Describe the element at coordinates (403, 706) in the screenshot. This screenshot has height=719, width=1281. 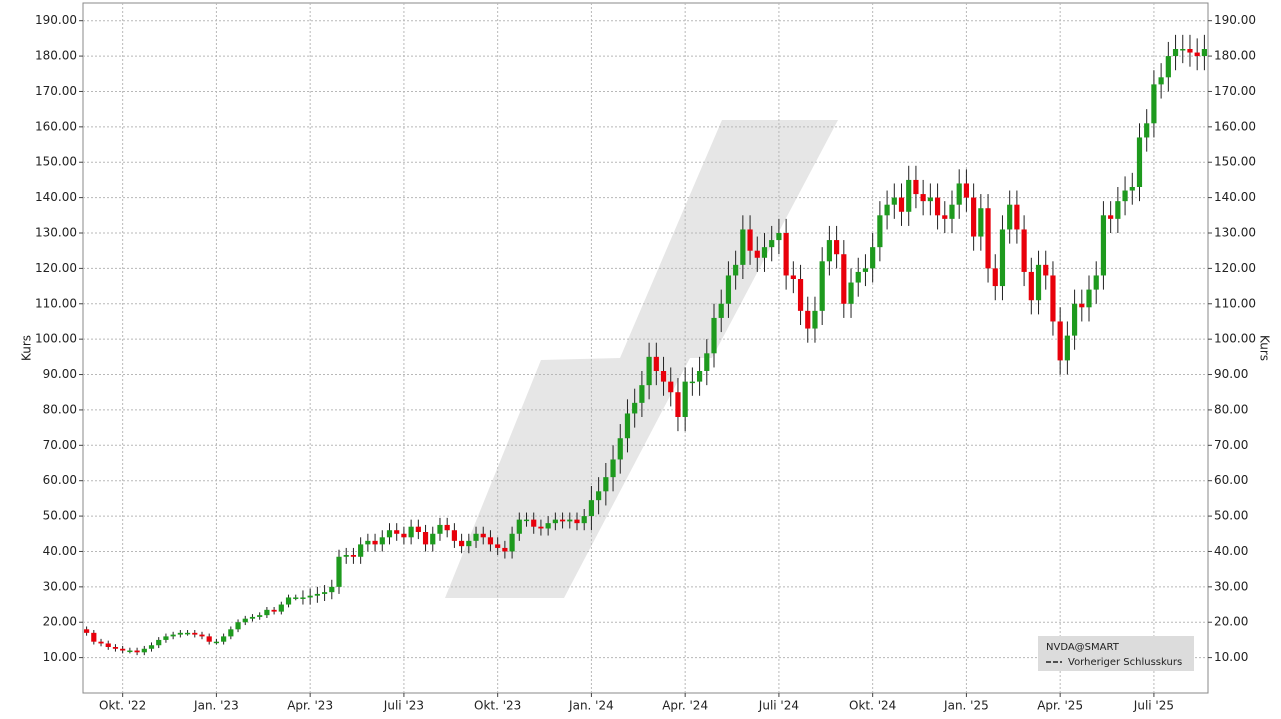
I see `x-tick-label: Juli '23` at that location.